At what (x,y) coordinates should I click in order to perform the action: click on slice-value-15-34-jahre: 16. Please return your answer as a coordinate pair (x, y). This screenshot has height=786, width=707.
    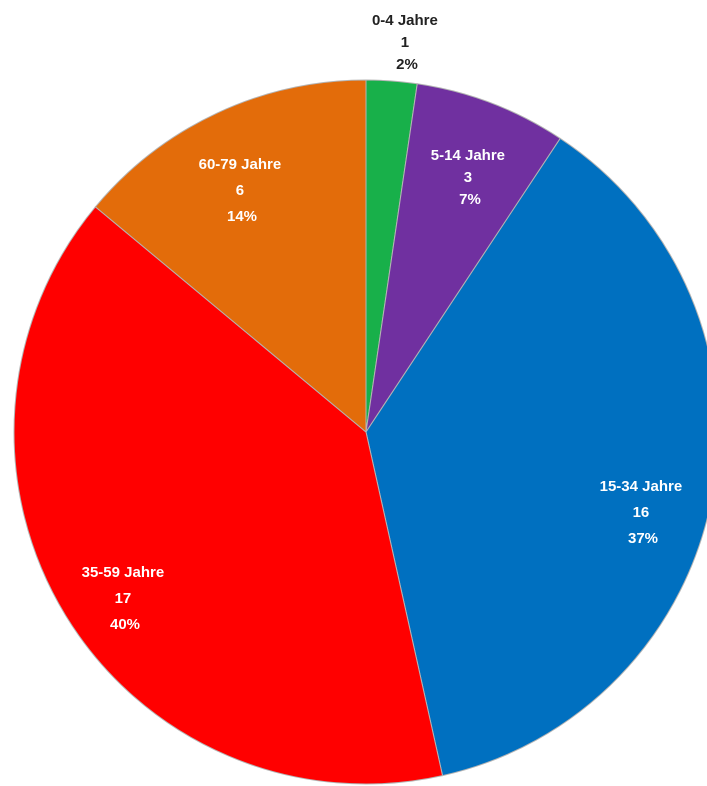
    Looking at the image, I should click on (641, 512).